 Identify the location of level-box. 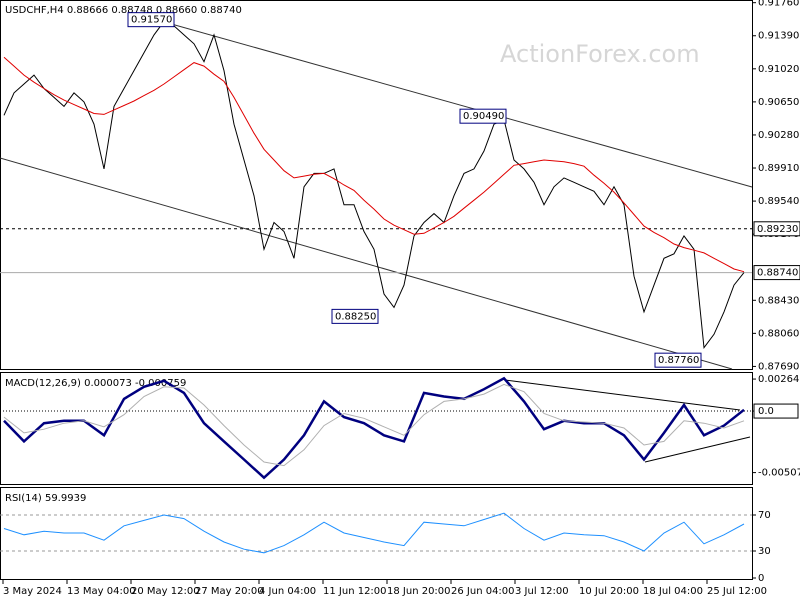
(776, 229).